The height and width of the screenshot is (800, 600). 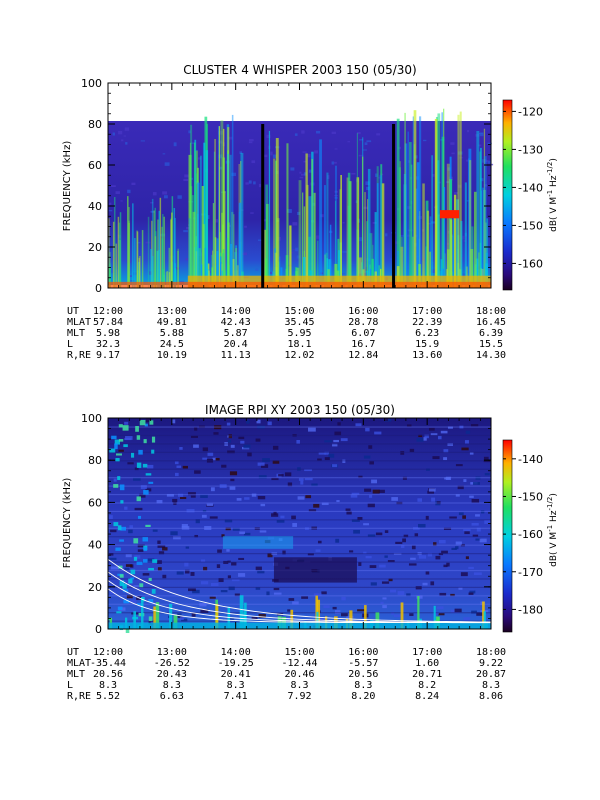 I want to click on ephemeris-value: 14:00, so click(x=236, y=311).